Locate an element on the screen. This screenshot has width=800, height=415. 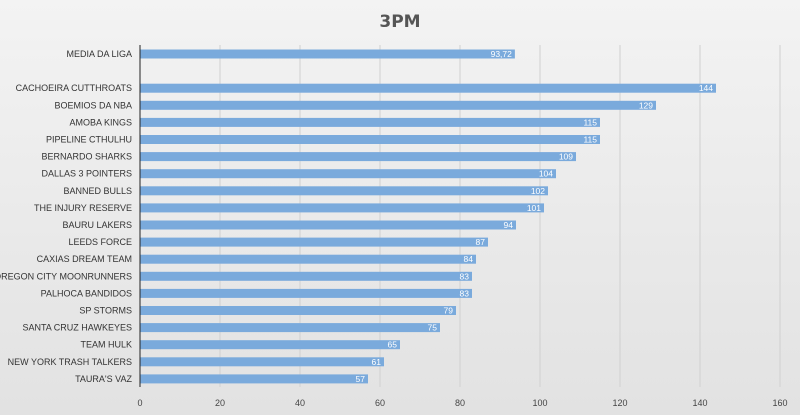
x-tick-label: 0 is located at coordinates (139, 403).